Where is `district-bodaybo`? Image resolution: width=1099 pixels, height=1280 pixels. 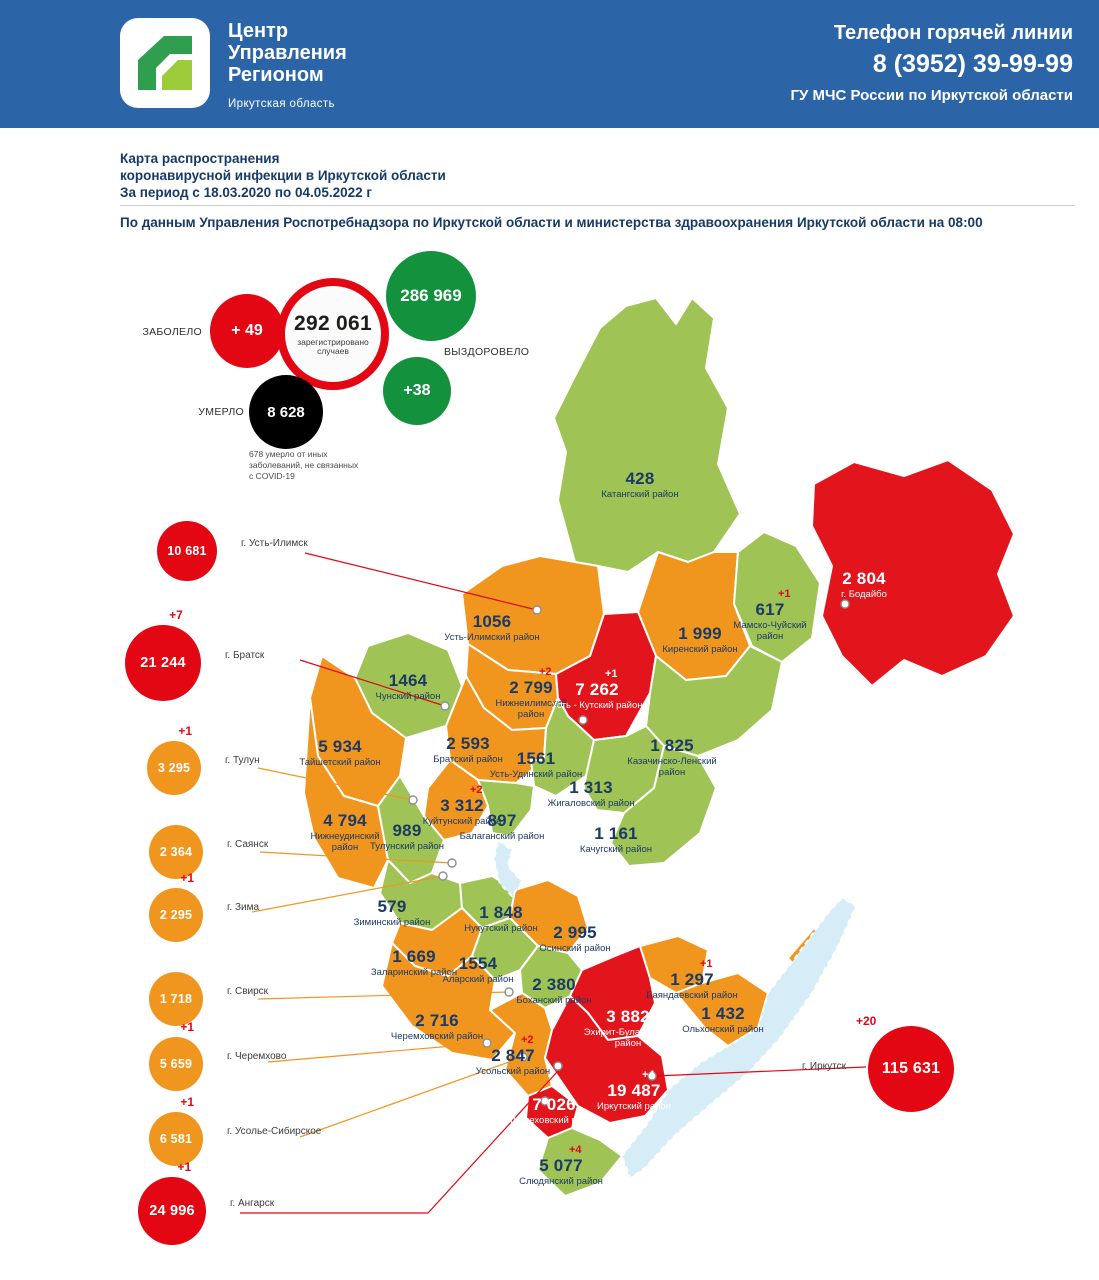 district-bodaybo is located at coordinates (913, 573).